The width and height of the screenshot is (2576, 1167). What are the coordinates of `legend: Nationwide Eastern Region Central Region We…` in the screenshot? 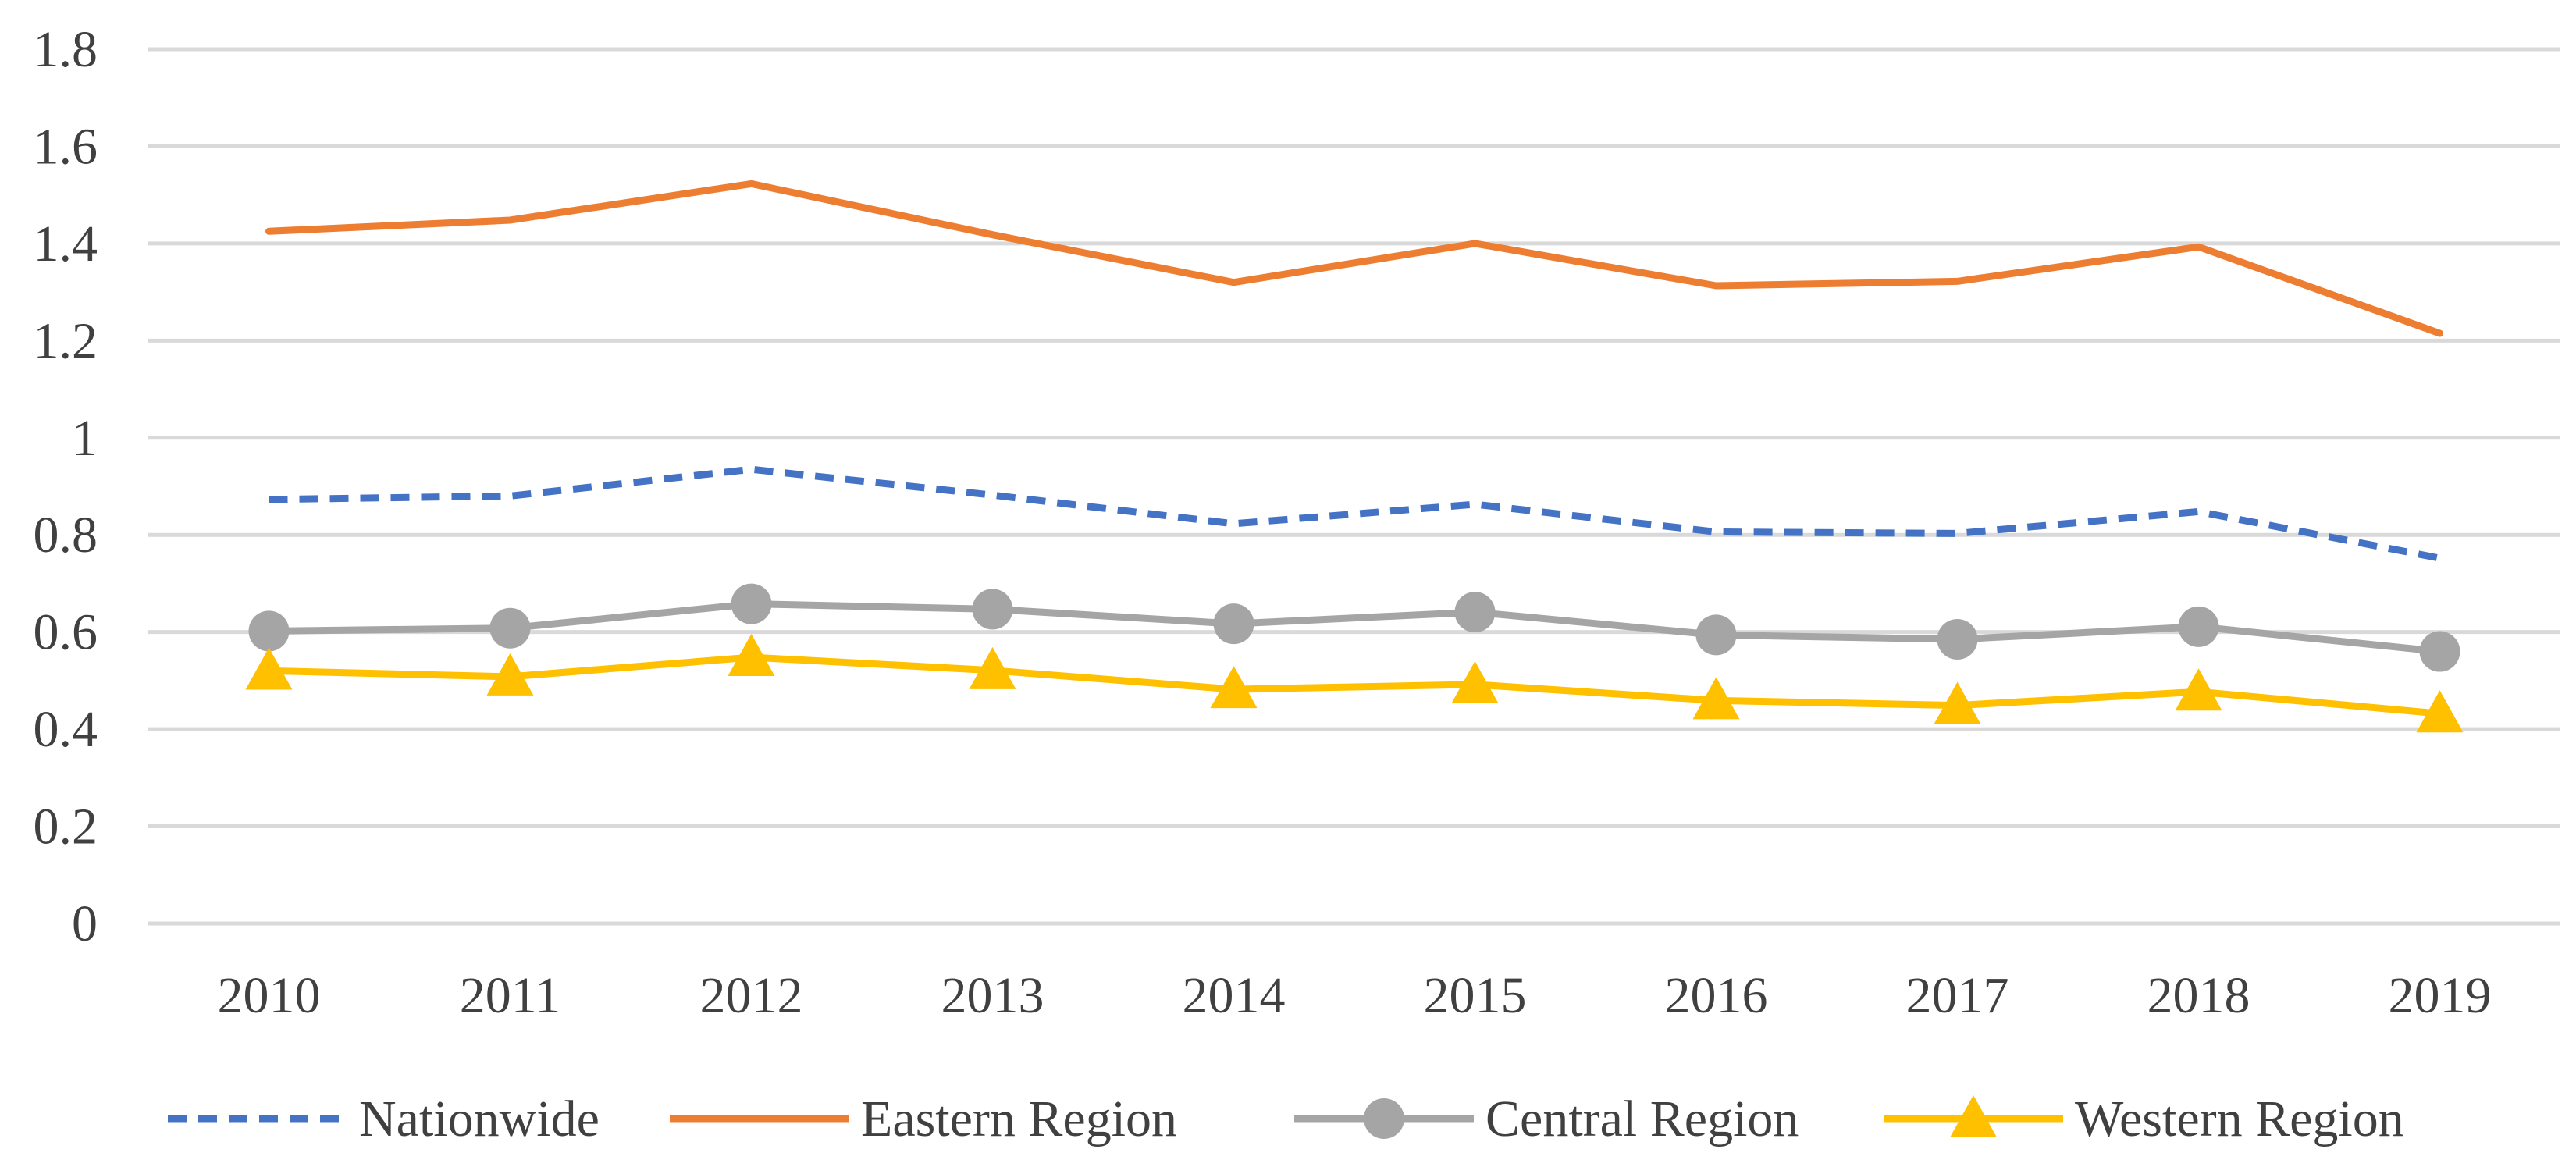 It's located at (1286, 1119).